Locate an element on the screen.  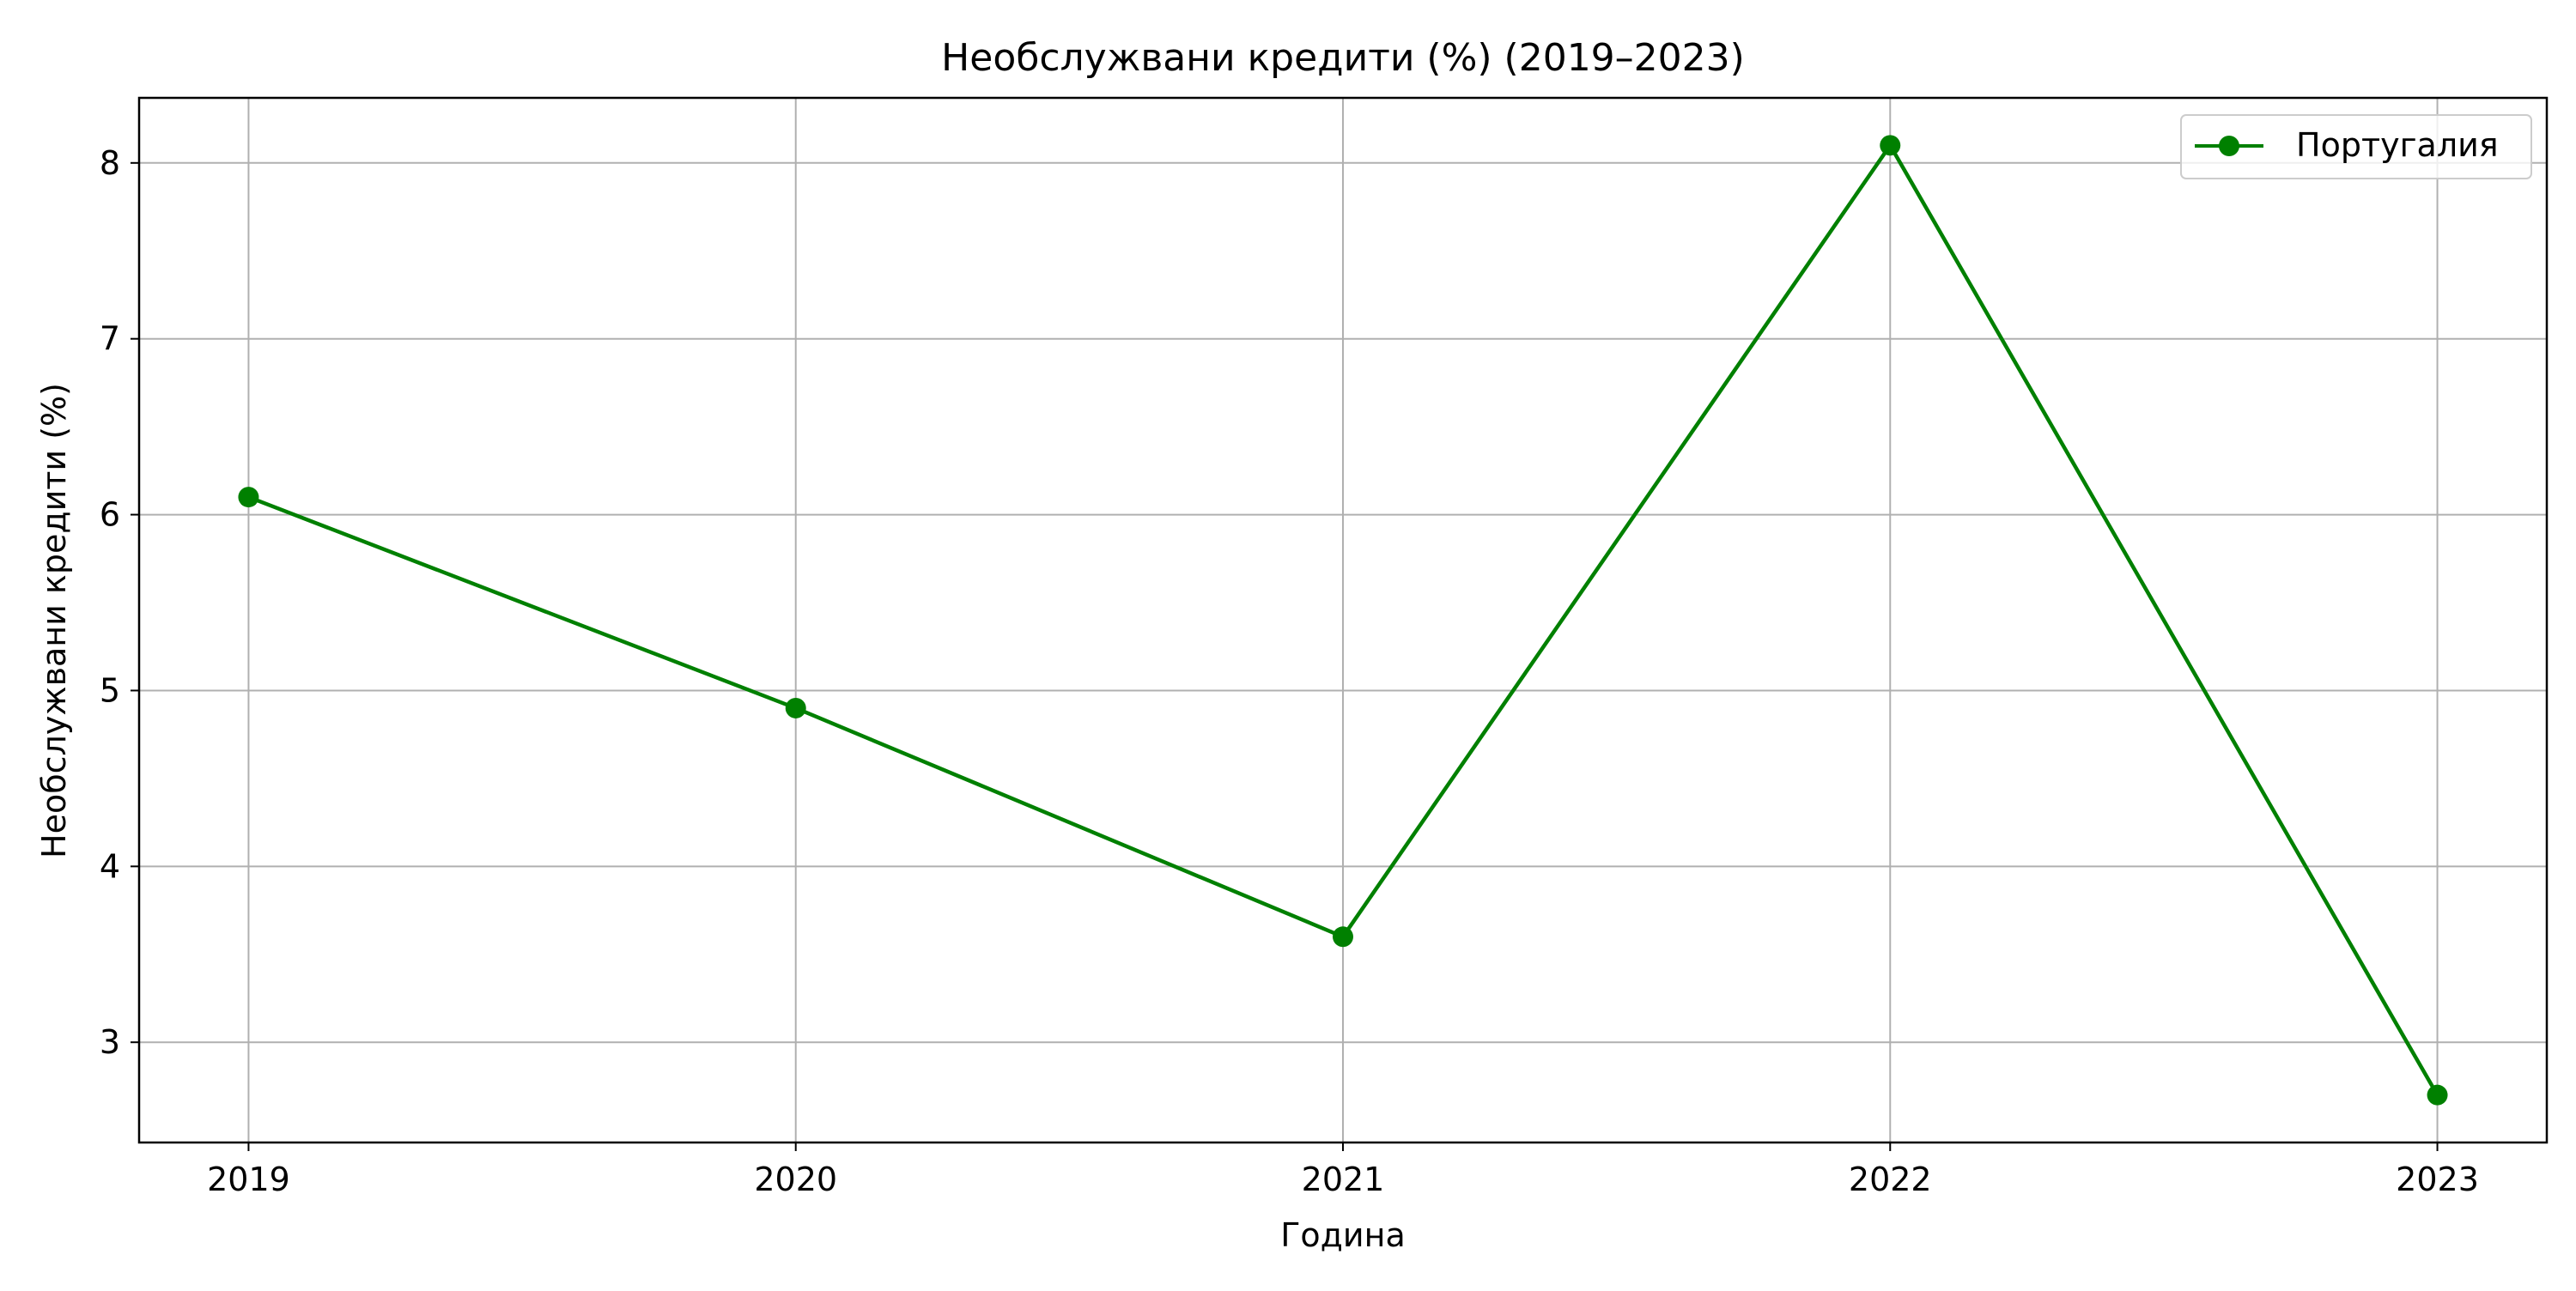
legend-marker-icon is located at coordinates (2229, 146).